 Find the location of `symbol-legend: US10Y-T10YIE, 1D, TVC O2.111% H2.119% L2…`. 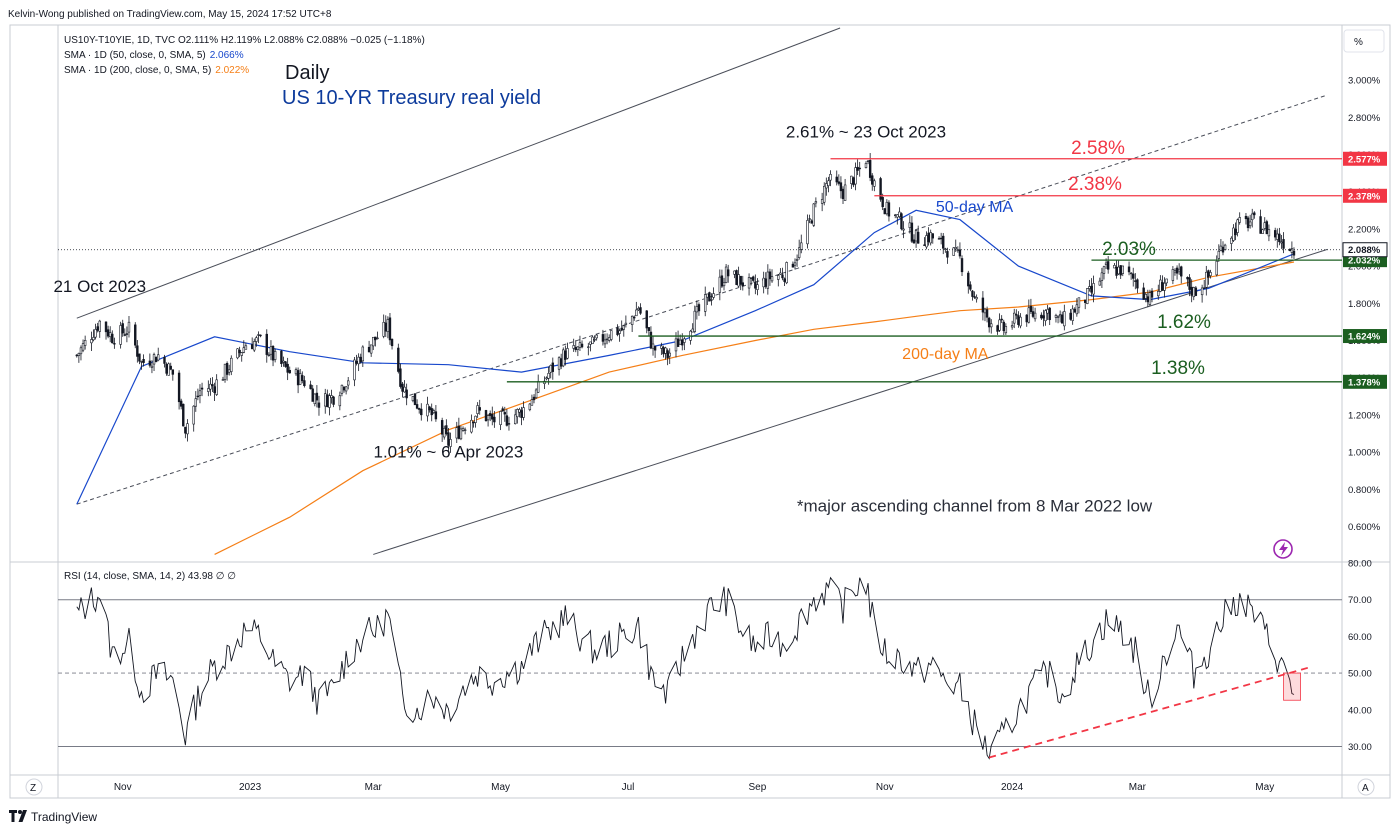

symbol-legend: US10Y-T10YIE, 1D, TVC O2.111% H2.119% L2… is located at coordinates (244, 40).